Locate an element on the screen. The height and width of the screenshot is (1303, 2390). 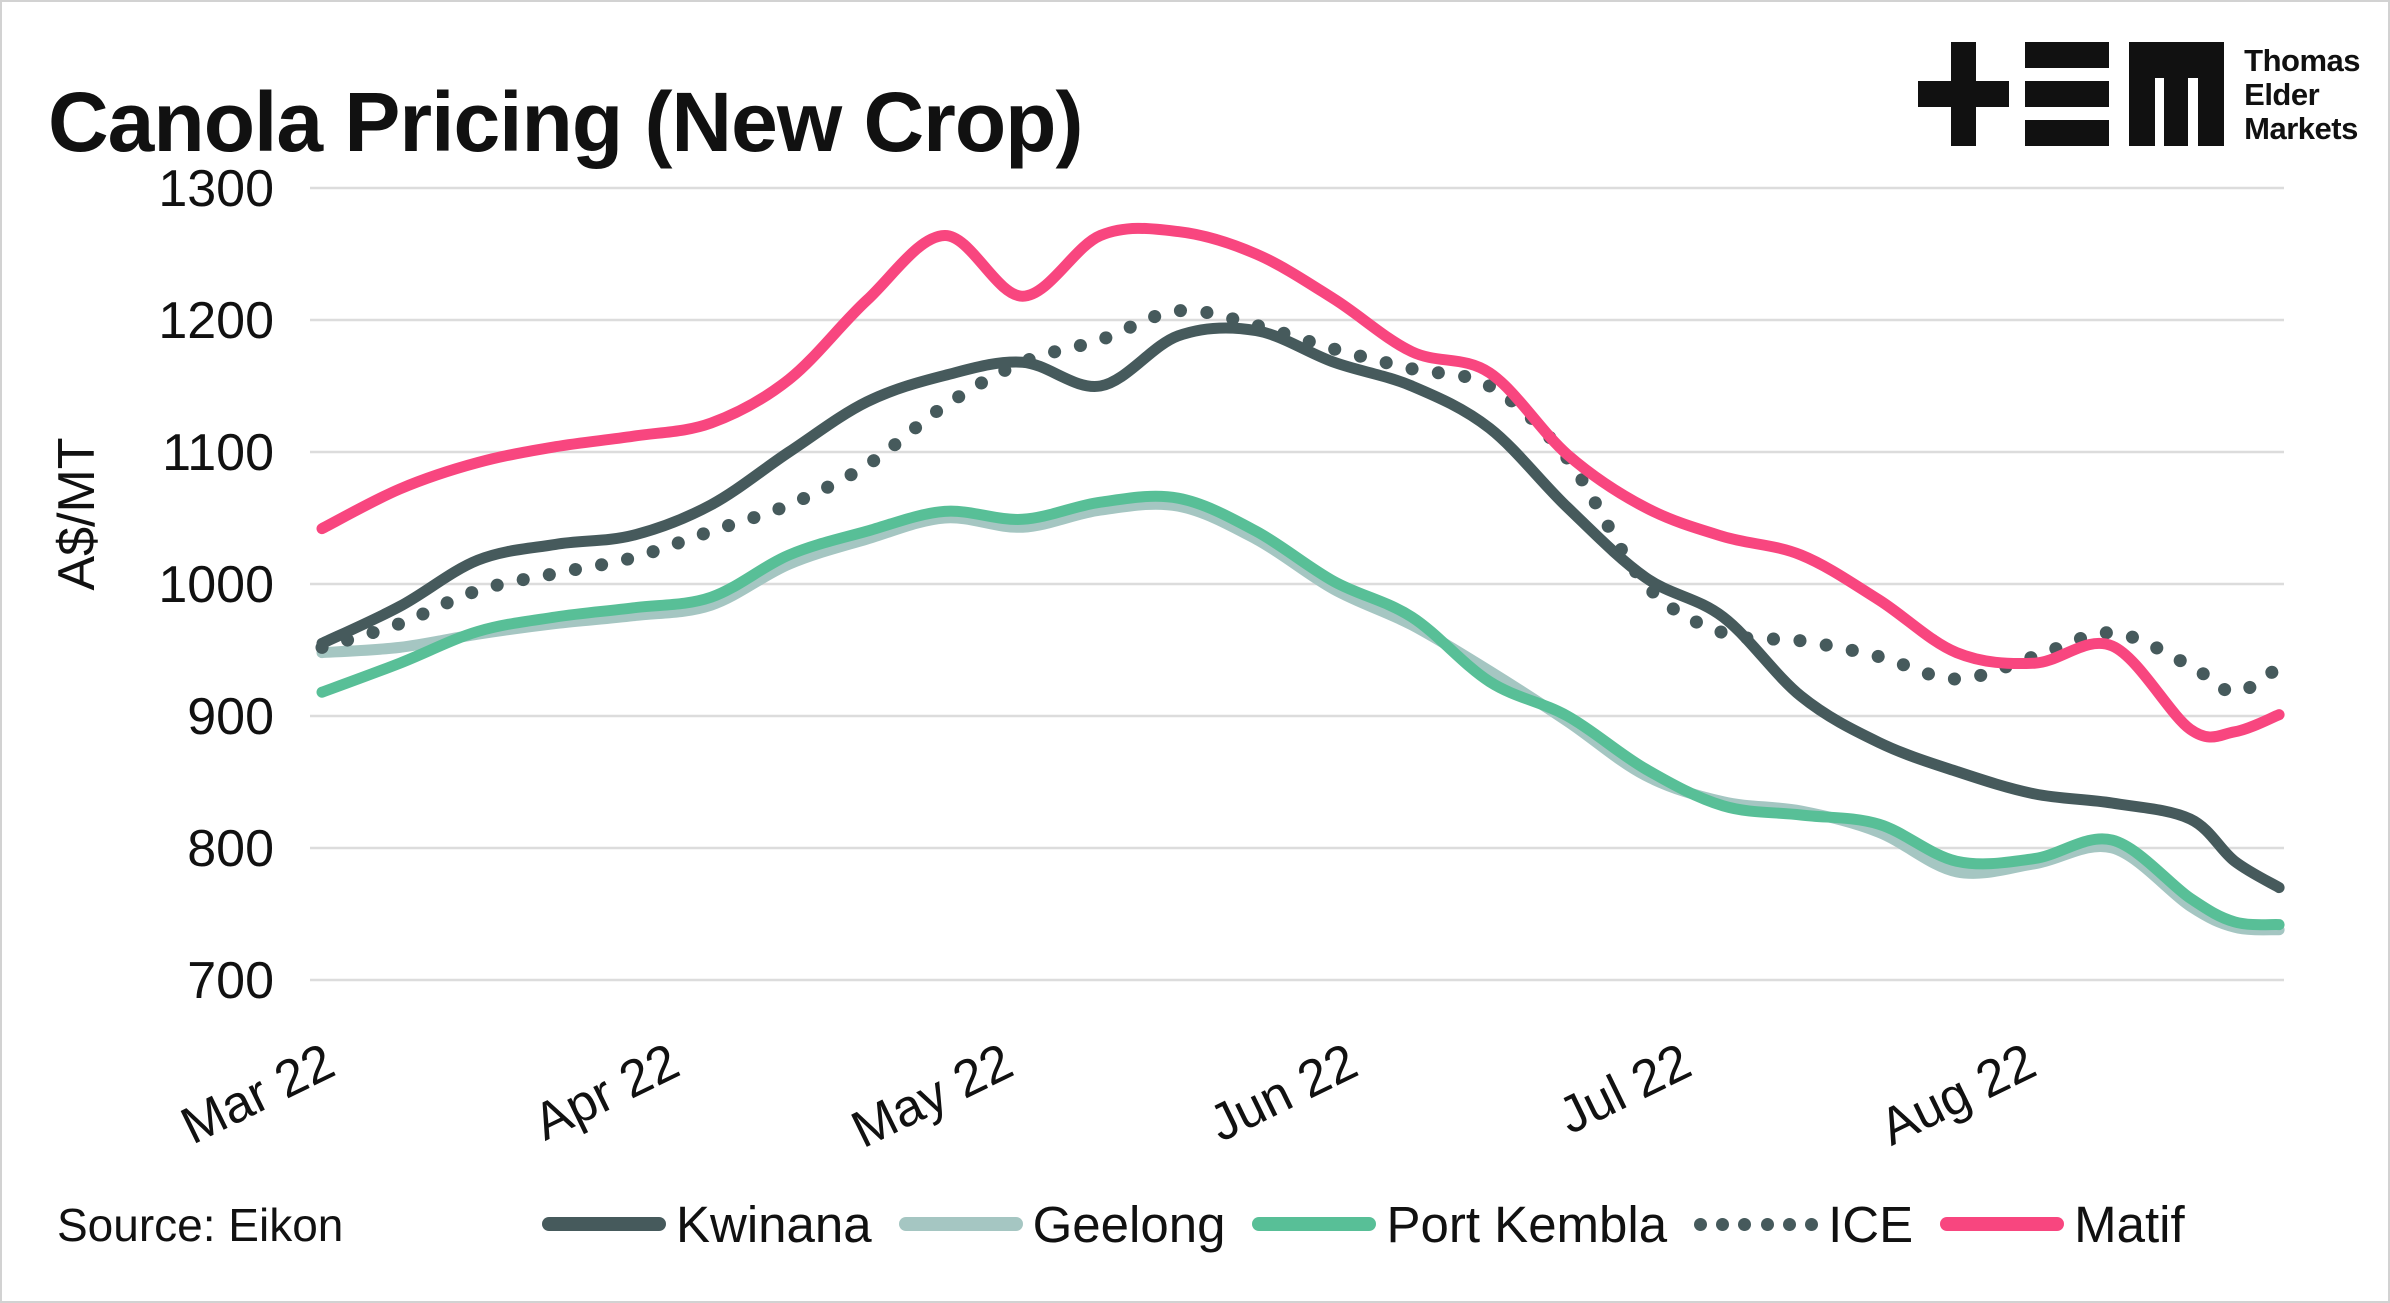
logo-line-2: Elder is located at coordinates (2282, 94).